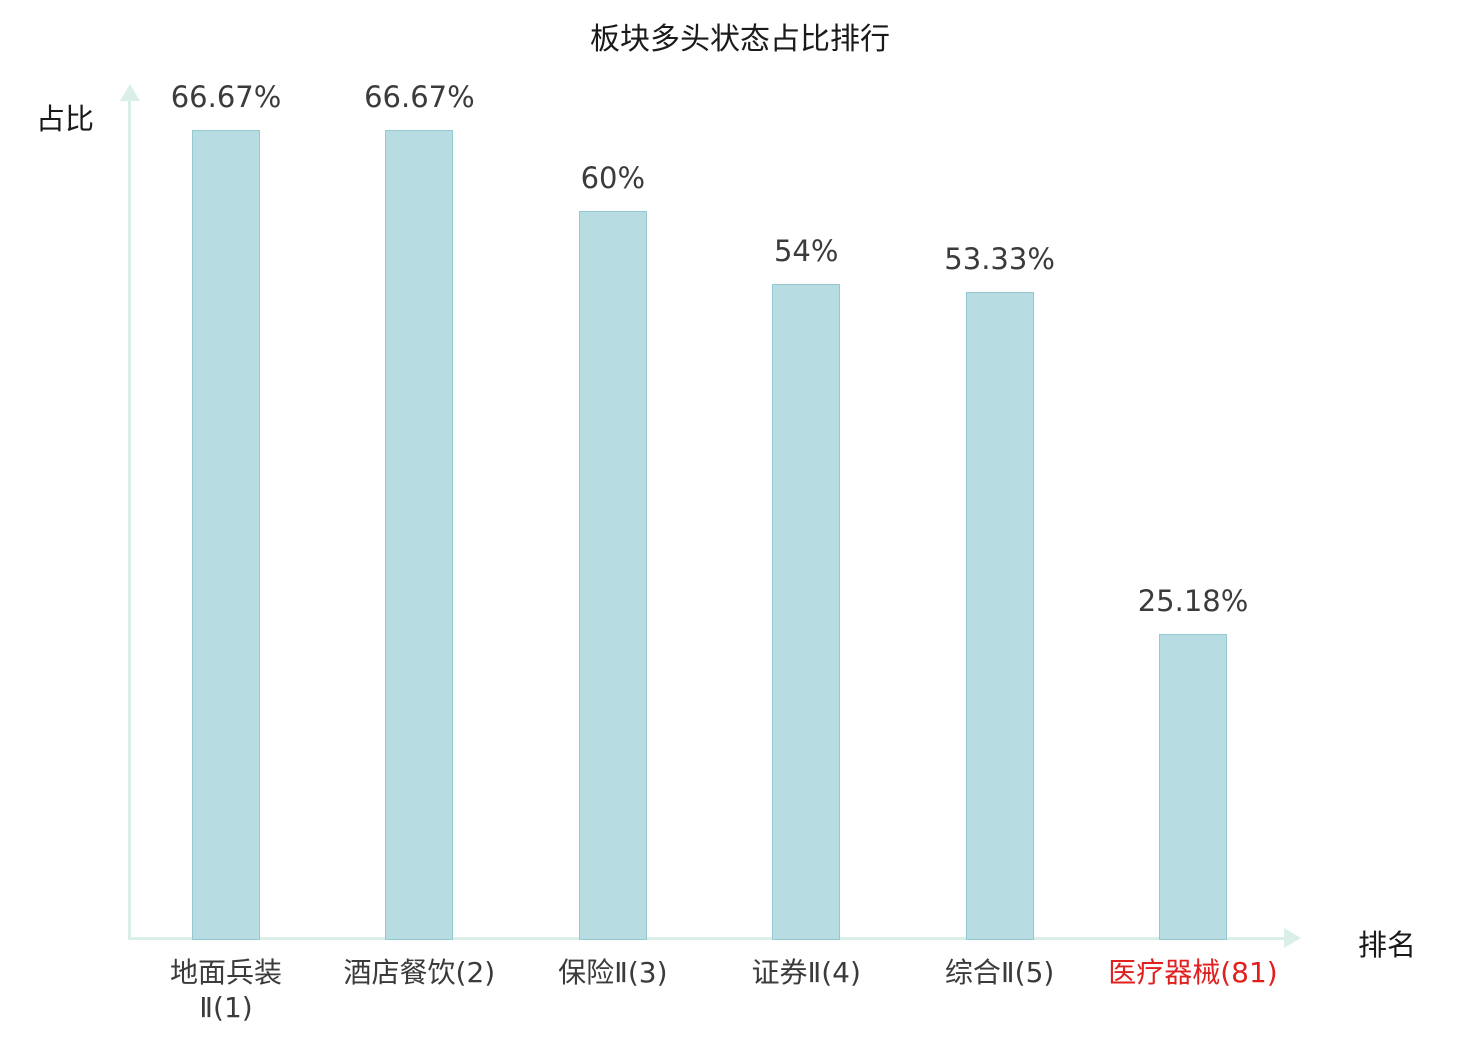  What do you see at coordinates (806, 972) in the screenshot?
I see `bar-category-label: 证券Ⅱ(4)` at bounding box center [806, 972].